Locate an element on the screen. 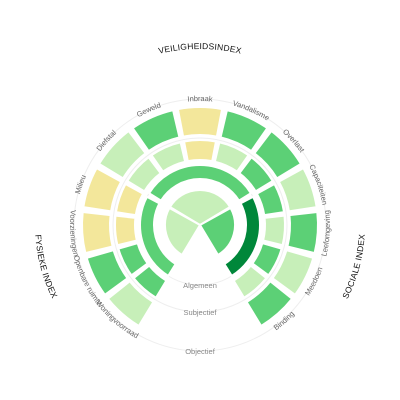 The image size is (400, 400). segment-subjectief-woningvoorraad is located at coordinates (150, 282).